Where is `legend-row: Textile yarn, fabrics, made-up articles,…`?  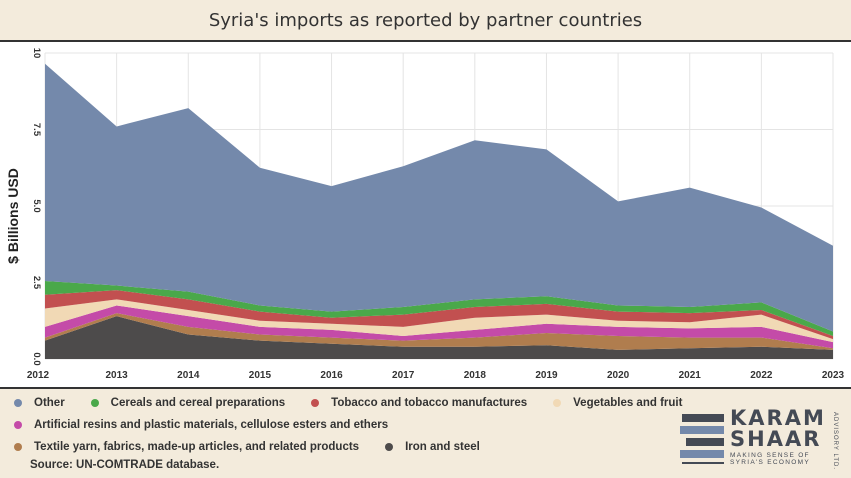 legend-row: Textile yarn, fabrics, made-up articles,… is located at coordinates (339, 447).